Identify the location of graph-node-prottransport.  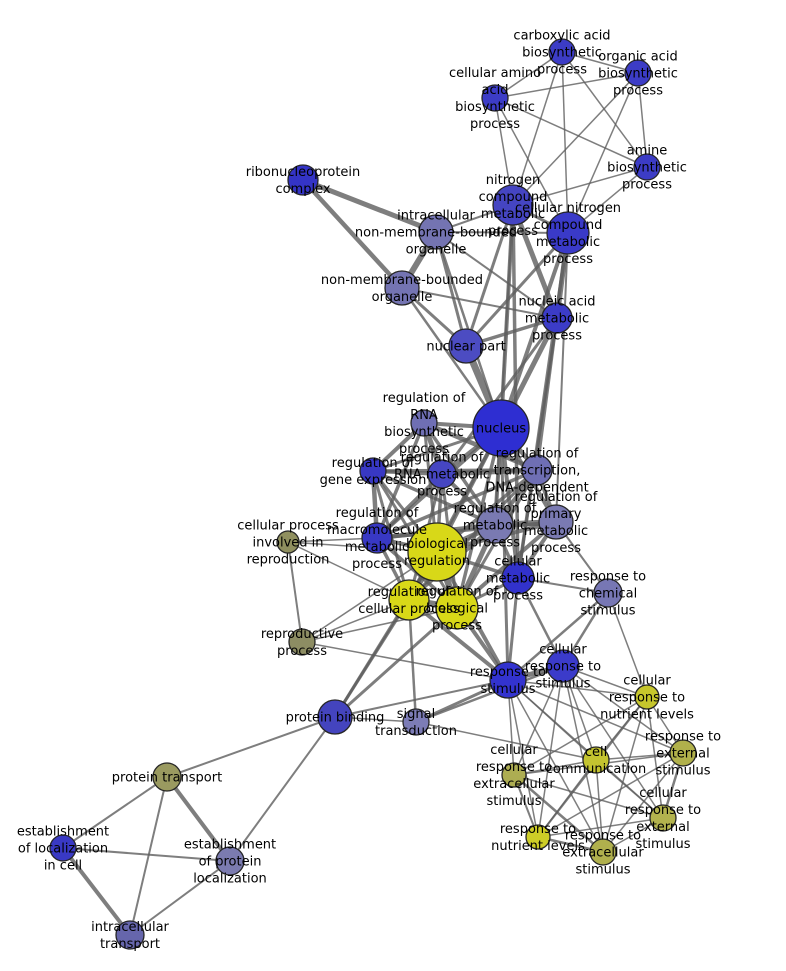
(167, 777).